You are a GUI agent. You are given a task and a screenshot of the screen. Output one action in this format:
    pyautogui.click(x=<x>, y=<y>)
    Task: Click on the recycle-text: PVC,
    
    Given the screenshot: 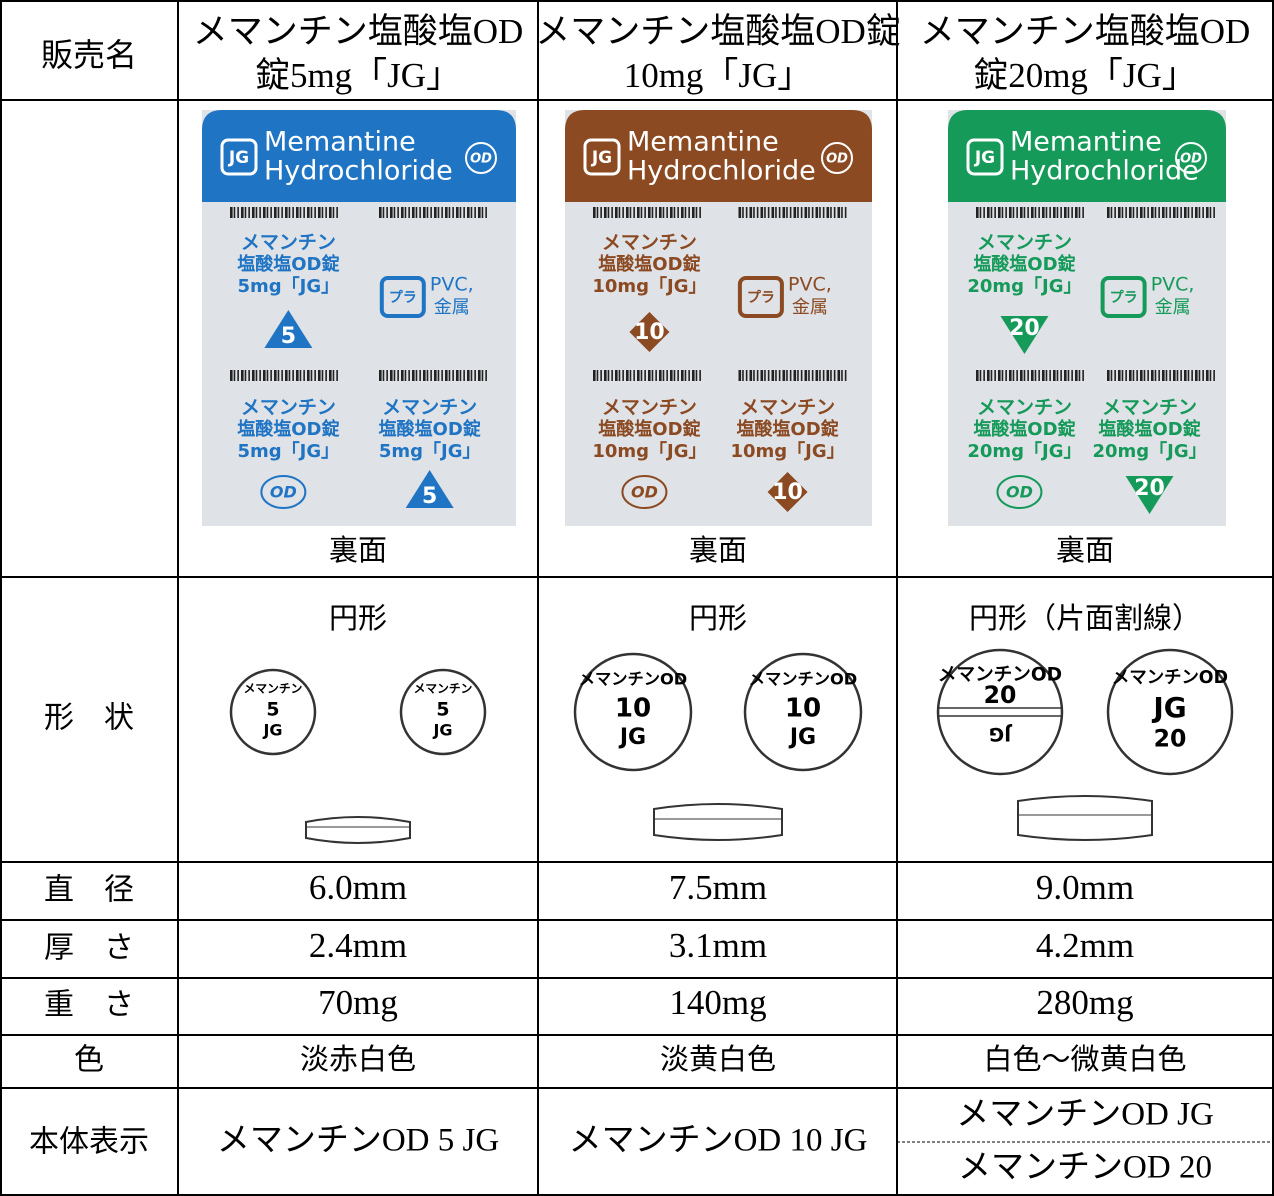 What is the action you would take?
    pyautogui.click(x=452, y=285)
    